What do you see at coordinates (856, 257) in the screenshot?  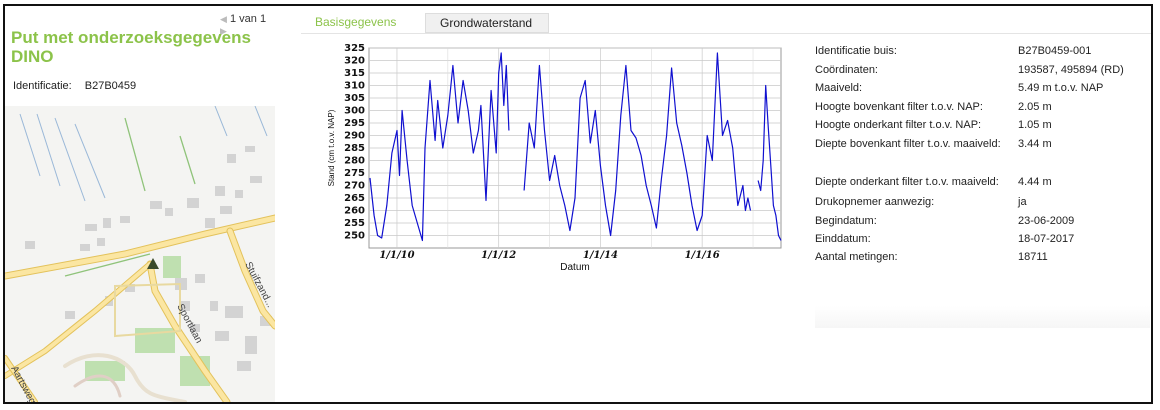 I see `info-label: Aantal metingen:` at bounding box center [856, 257].